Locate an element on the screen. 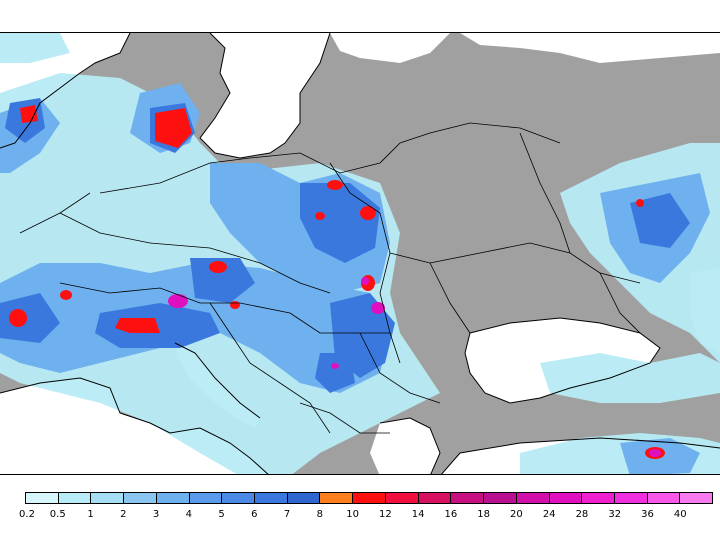 The height and width of the screenshot is (540, 720). legend-tick-label: 36 is located at coordinates (647, 514).